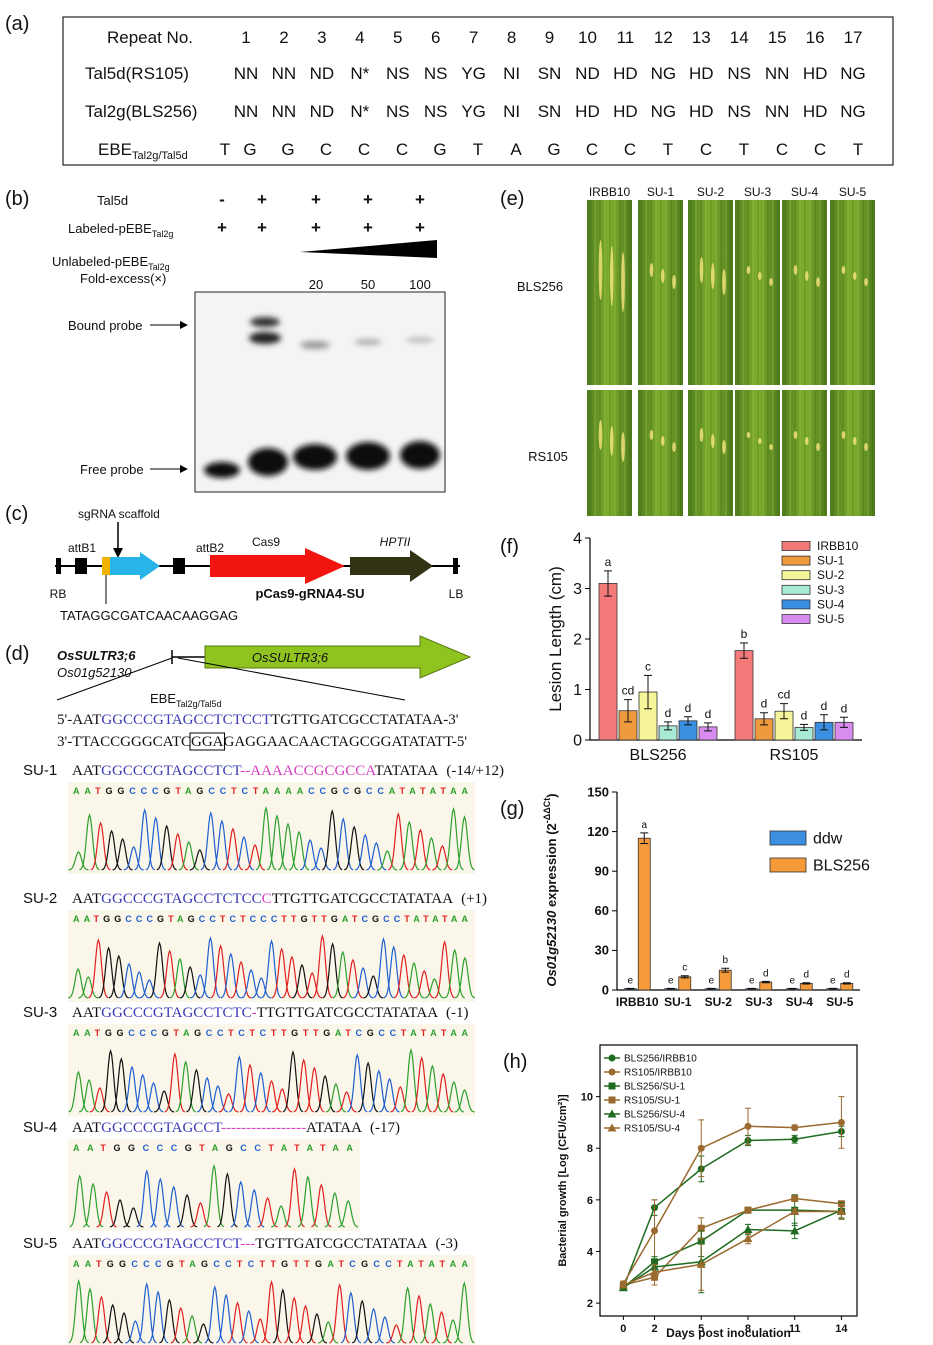 The width and height of the screenshot is (933, 1345). I want to click on rvd: ND, so click(587, 73).